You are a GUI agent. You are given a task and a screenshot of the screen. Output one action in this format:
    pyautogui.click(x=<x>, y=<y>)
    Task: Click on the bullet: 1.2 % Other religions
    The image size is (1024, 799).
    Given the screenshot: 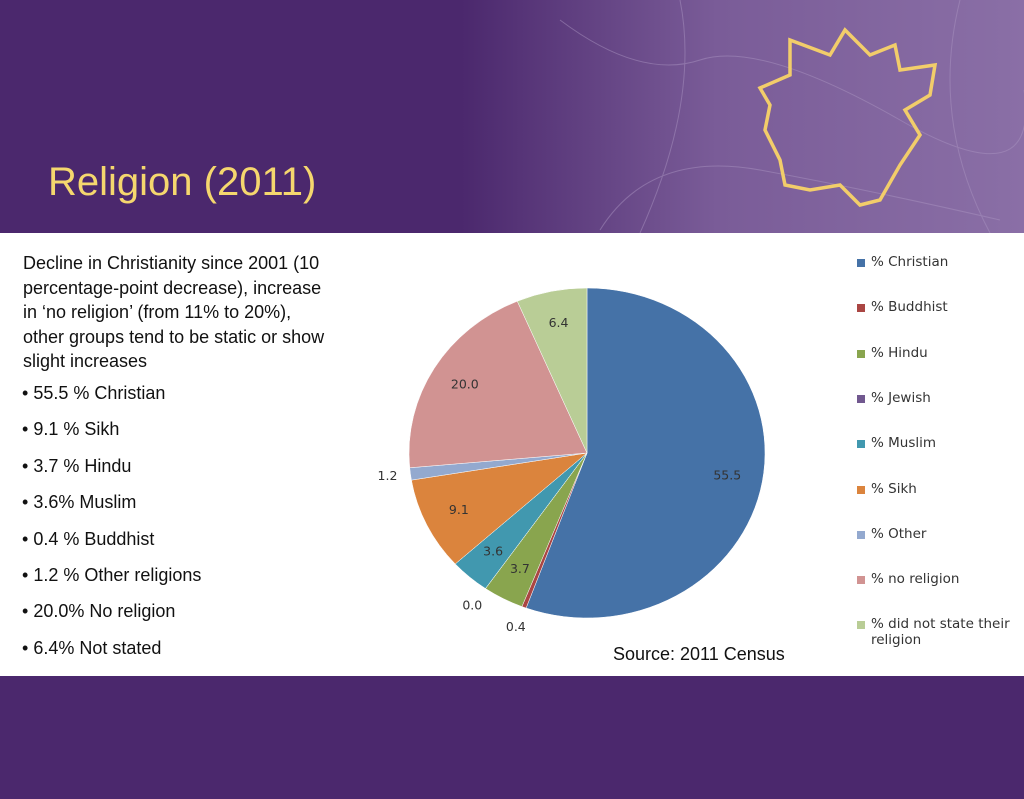 What is the action you would take?
    pyautogui.click(x=111, y=583)
    